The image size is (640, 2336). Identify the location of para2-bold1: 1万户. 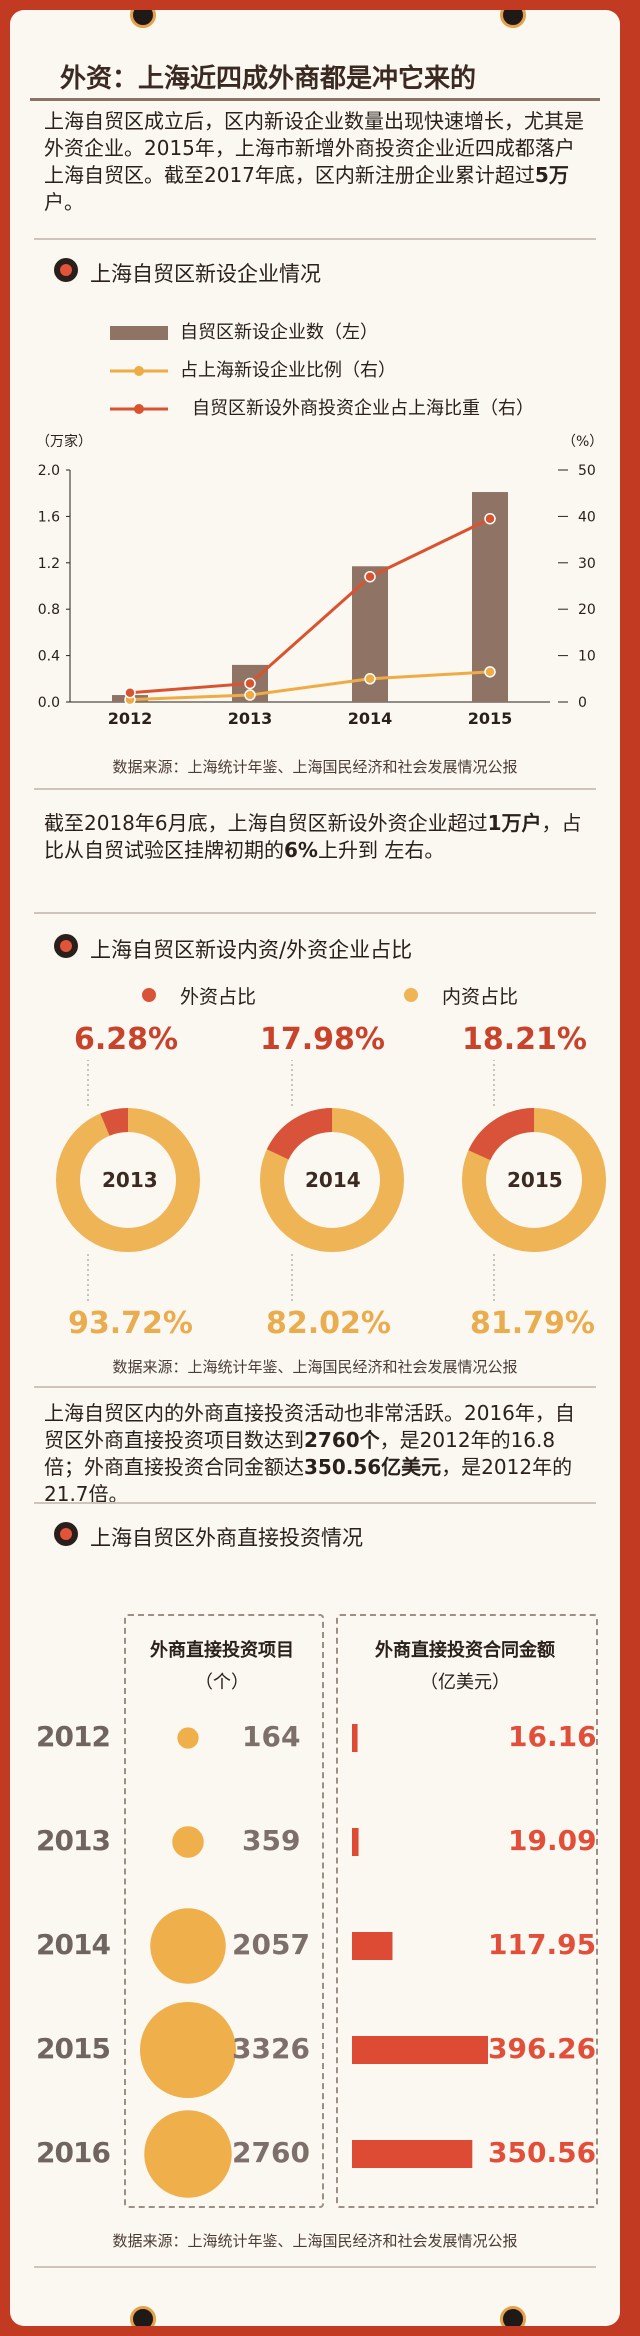
(514, 823).